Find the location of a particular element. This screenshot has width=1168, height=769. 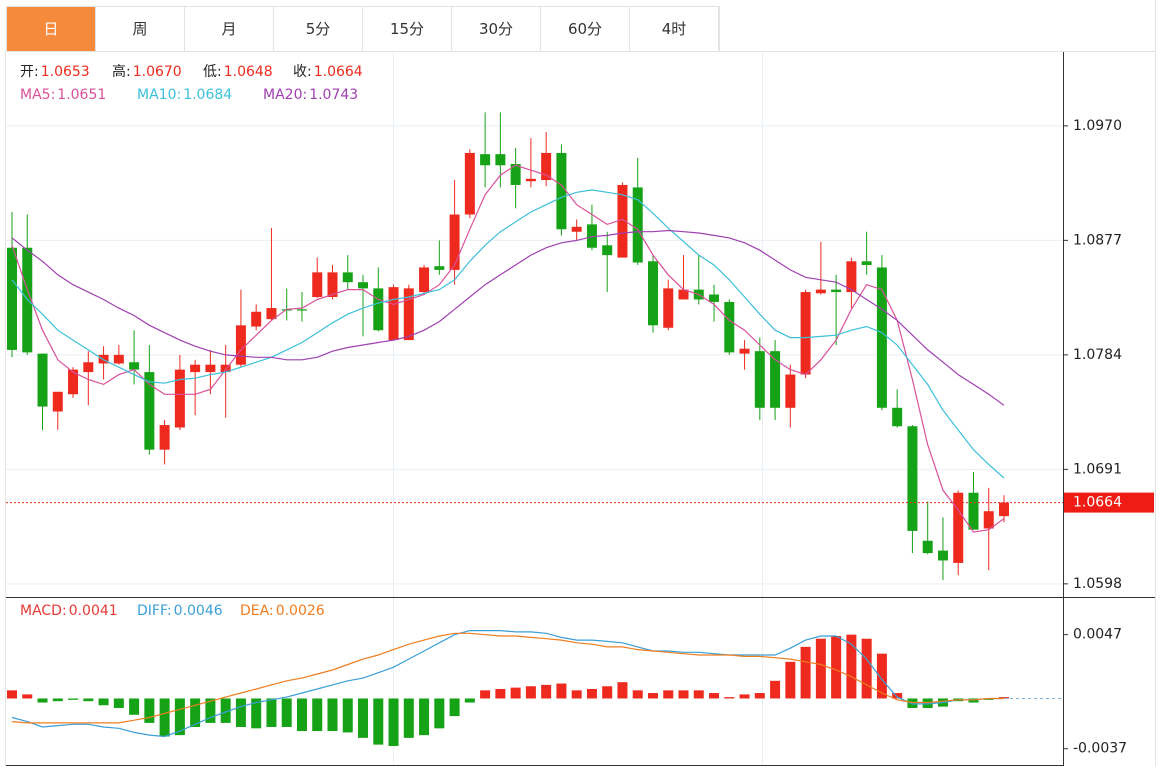

last-price-box is located at coordinates (1109, 502).